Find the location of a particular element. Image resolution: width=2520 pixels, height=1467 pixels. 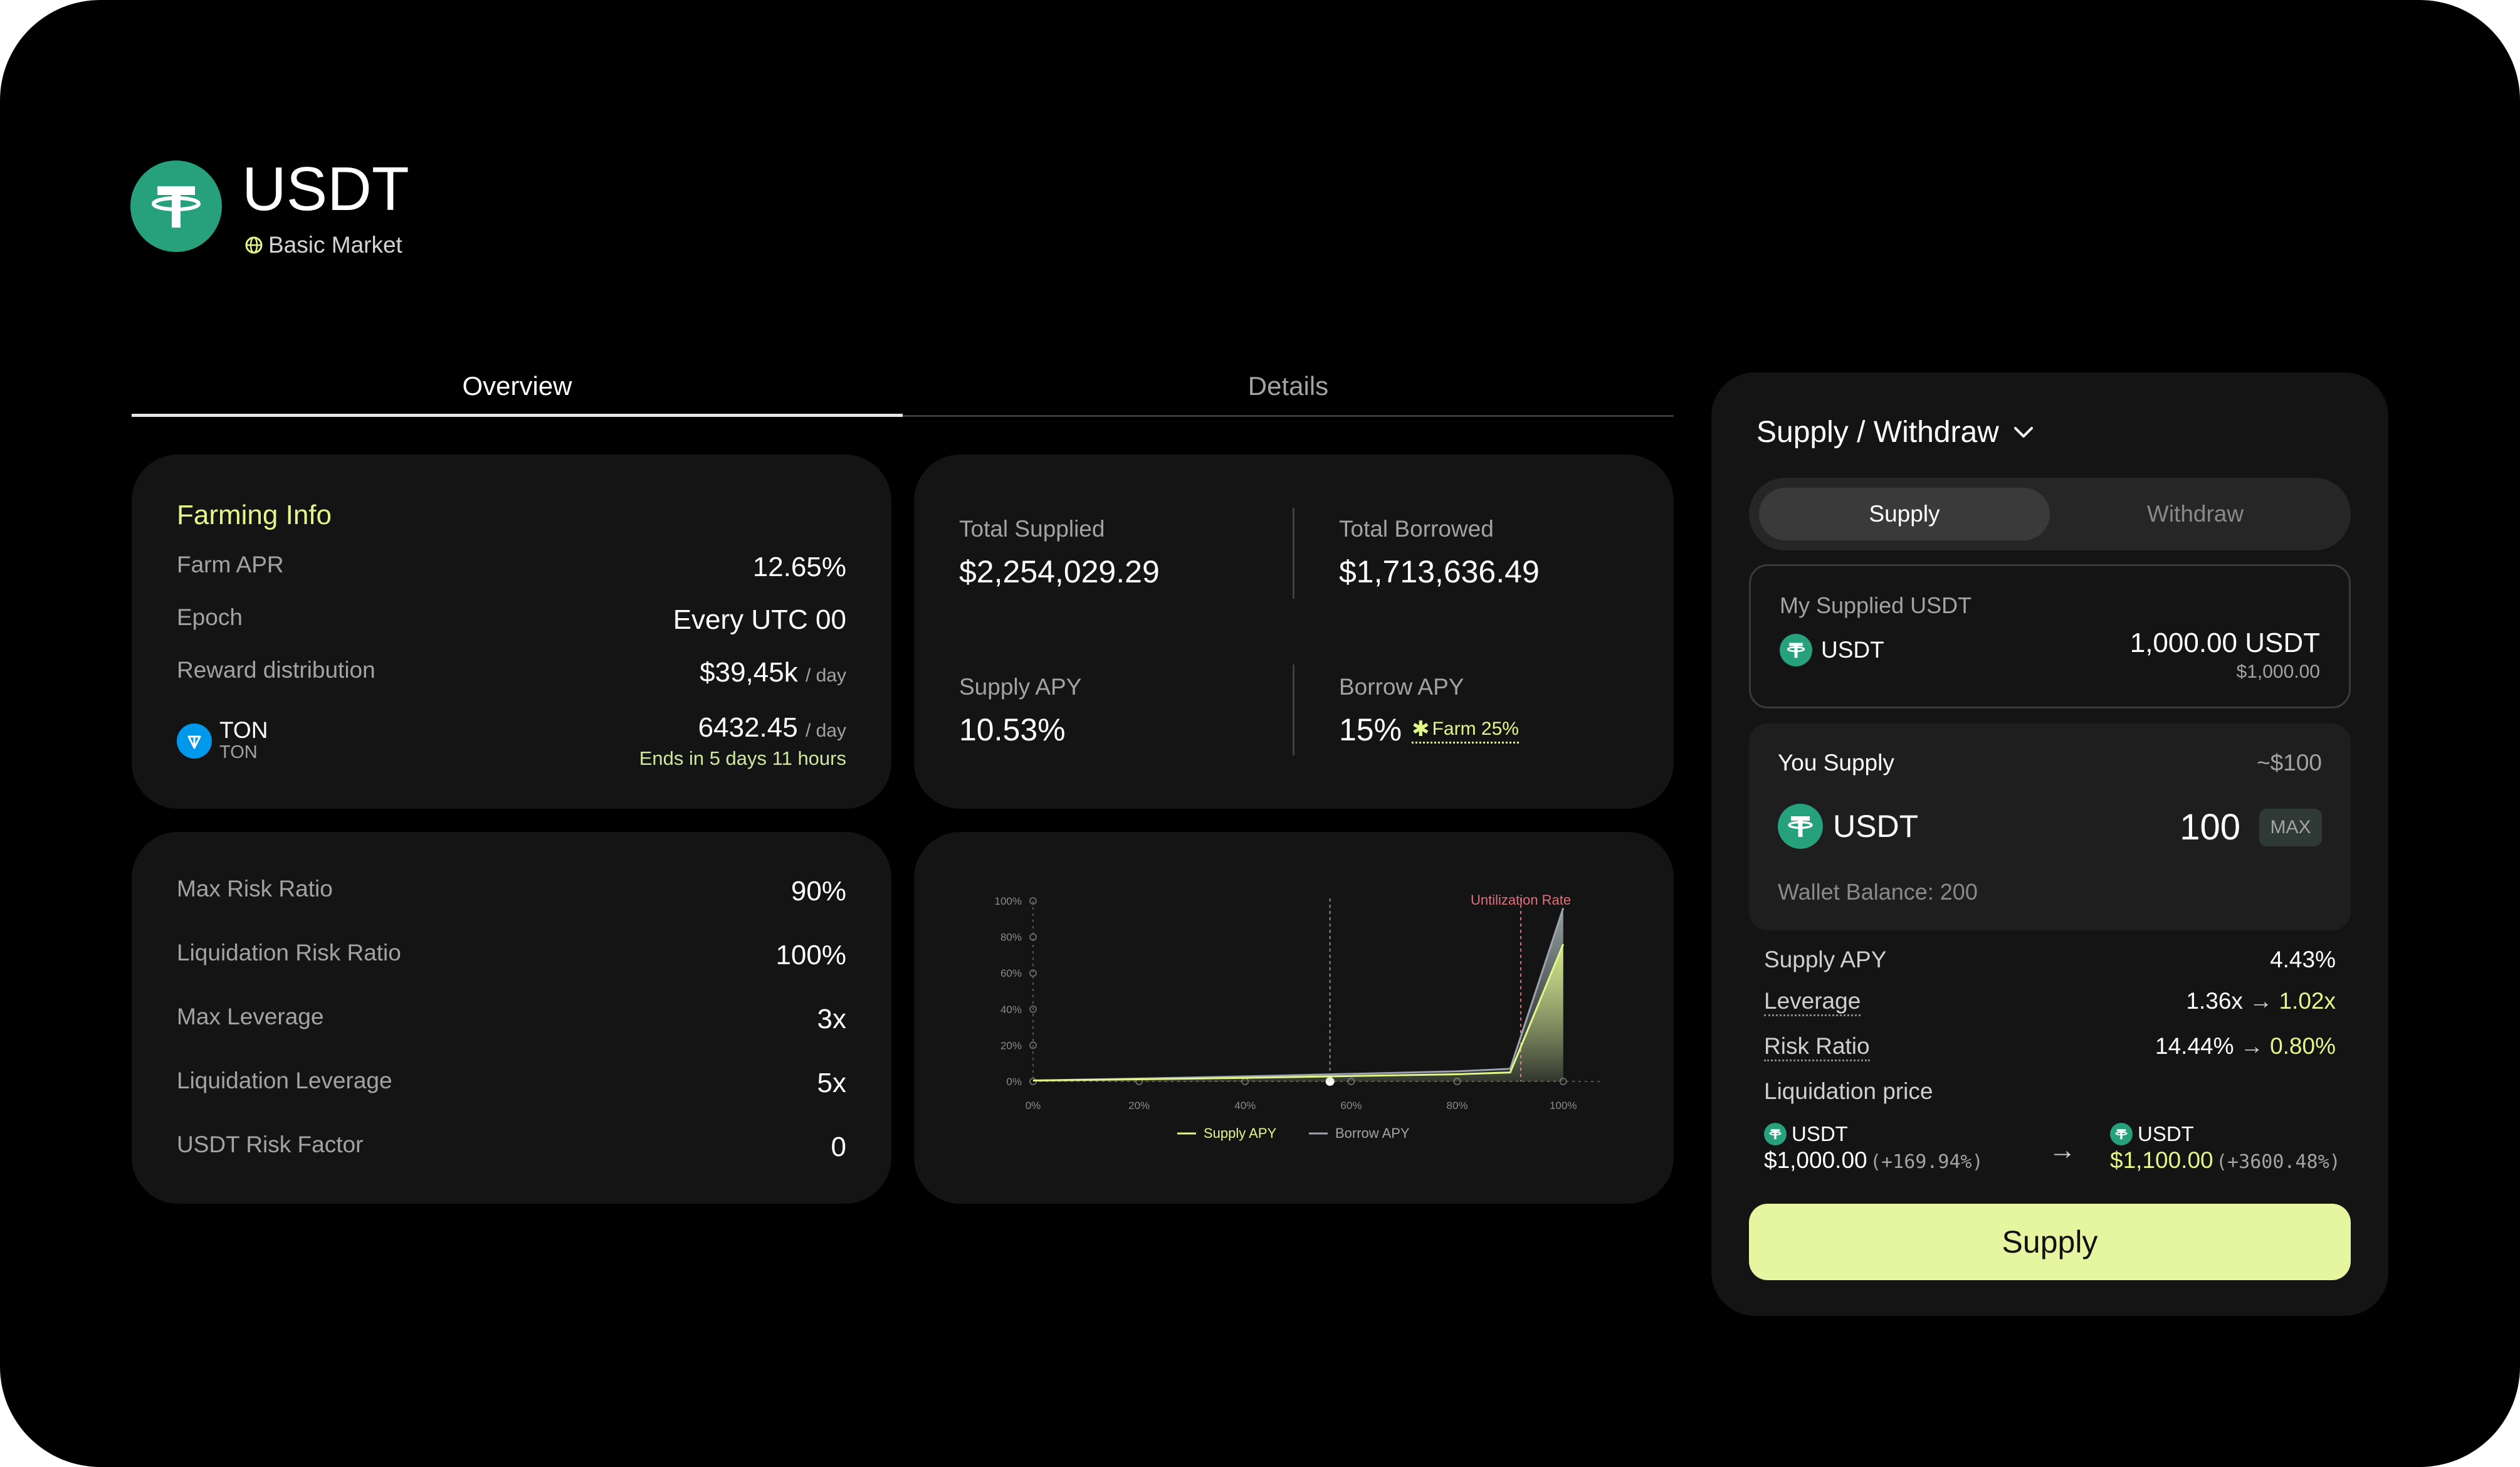

epoch-row: Epoch Every UTC 00 is located at coordinates (512, 623).